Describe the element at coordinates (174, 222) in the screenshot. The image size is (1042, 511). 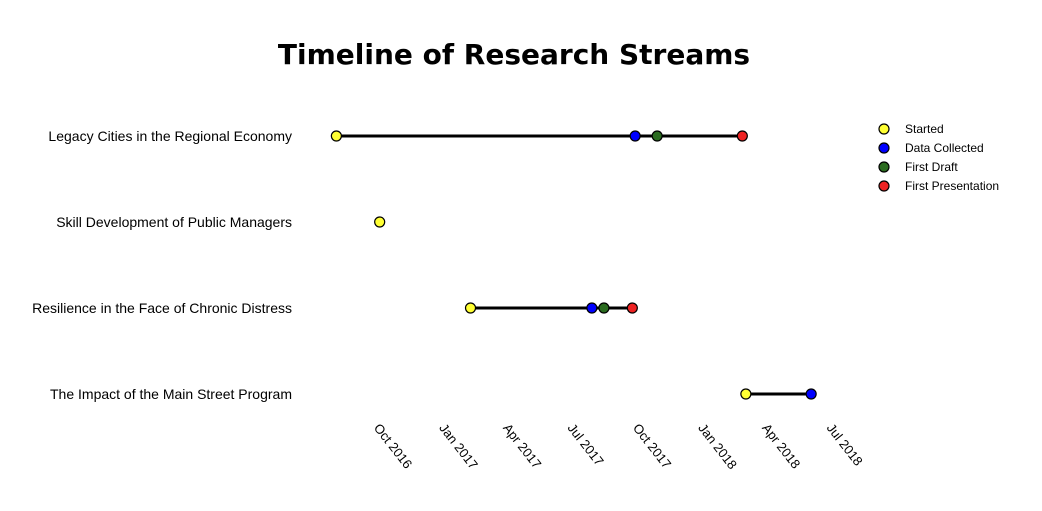
I see `stream-label: Skill Development of Public Managers` at that location.